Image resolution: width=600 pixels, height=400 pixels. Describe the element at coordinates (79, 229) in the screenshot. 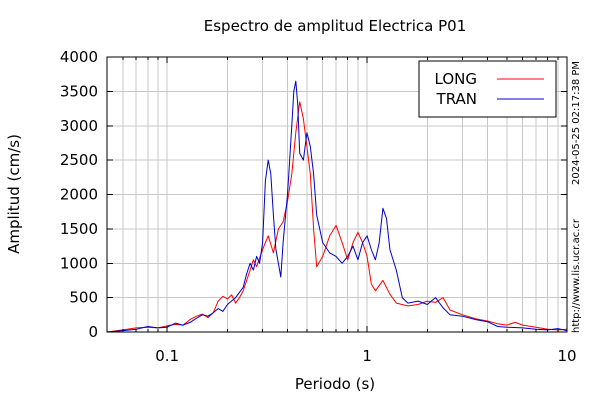

I see `y-tick-label: 1500` at that location.